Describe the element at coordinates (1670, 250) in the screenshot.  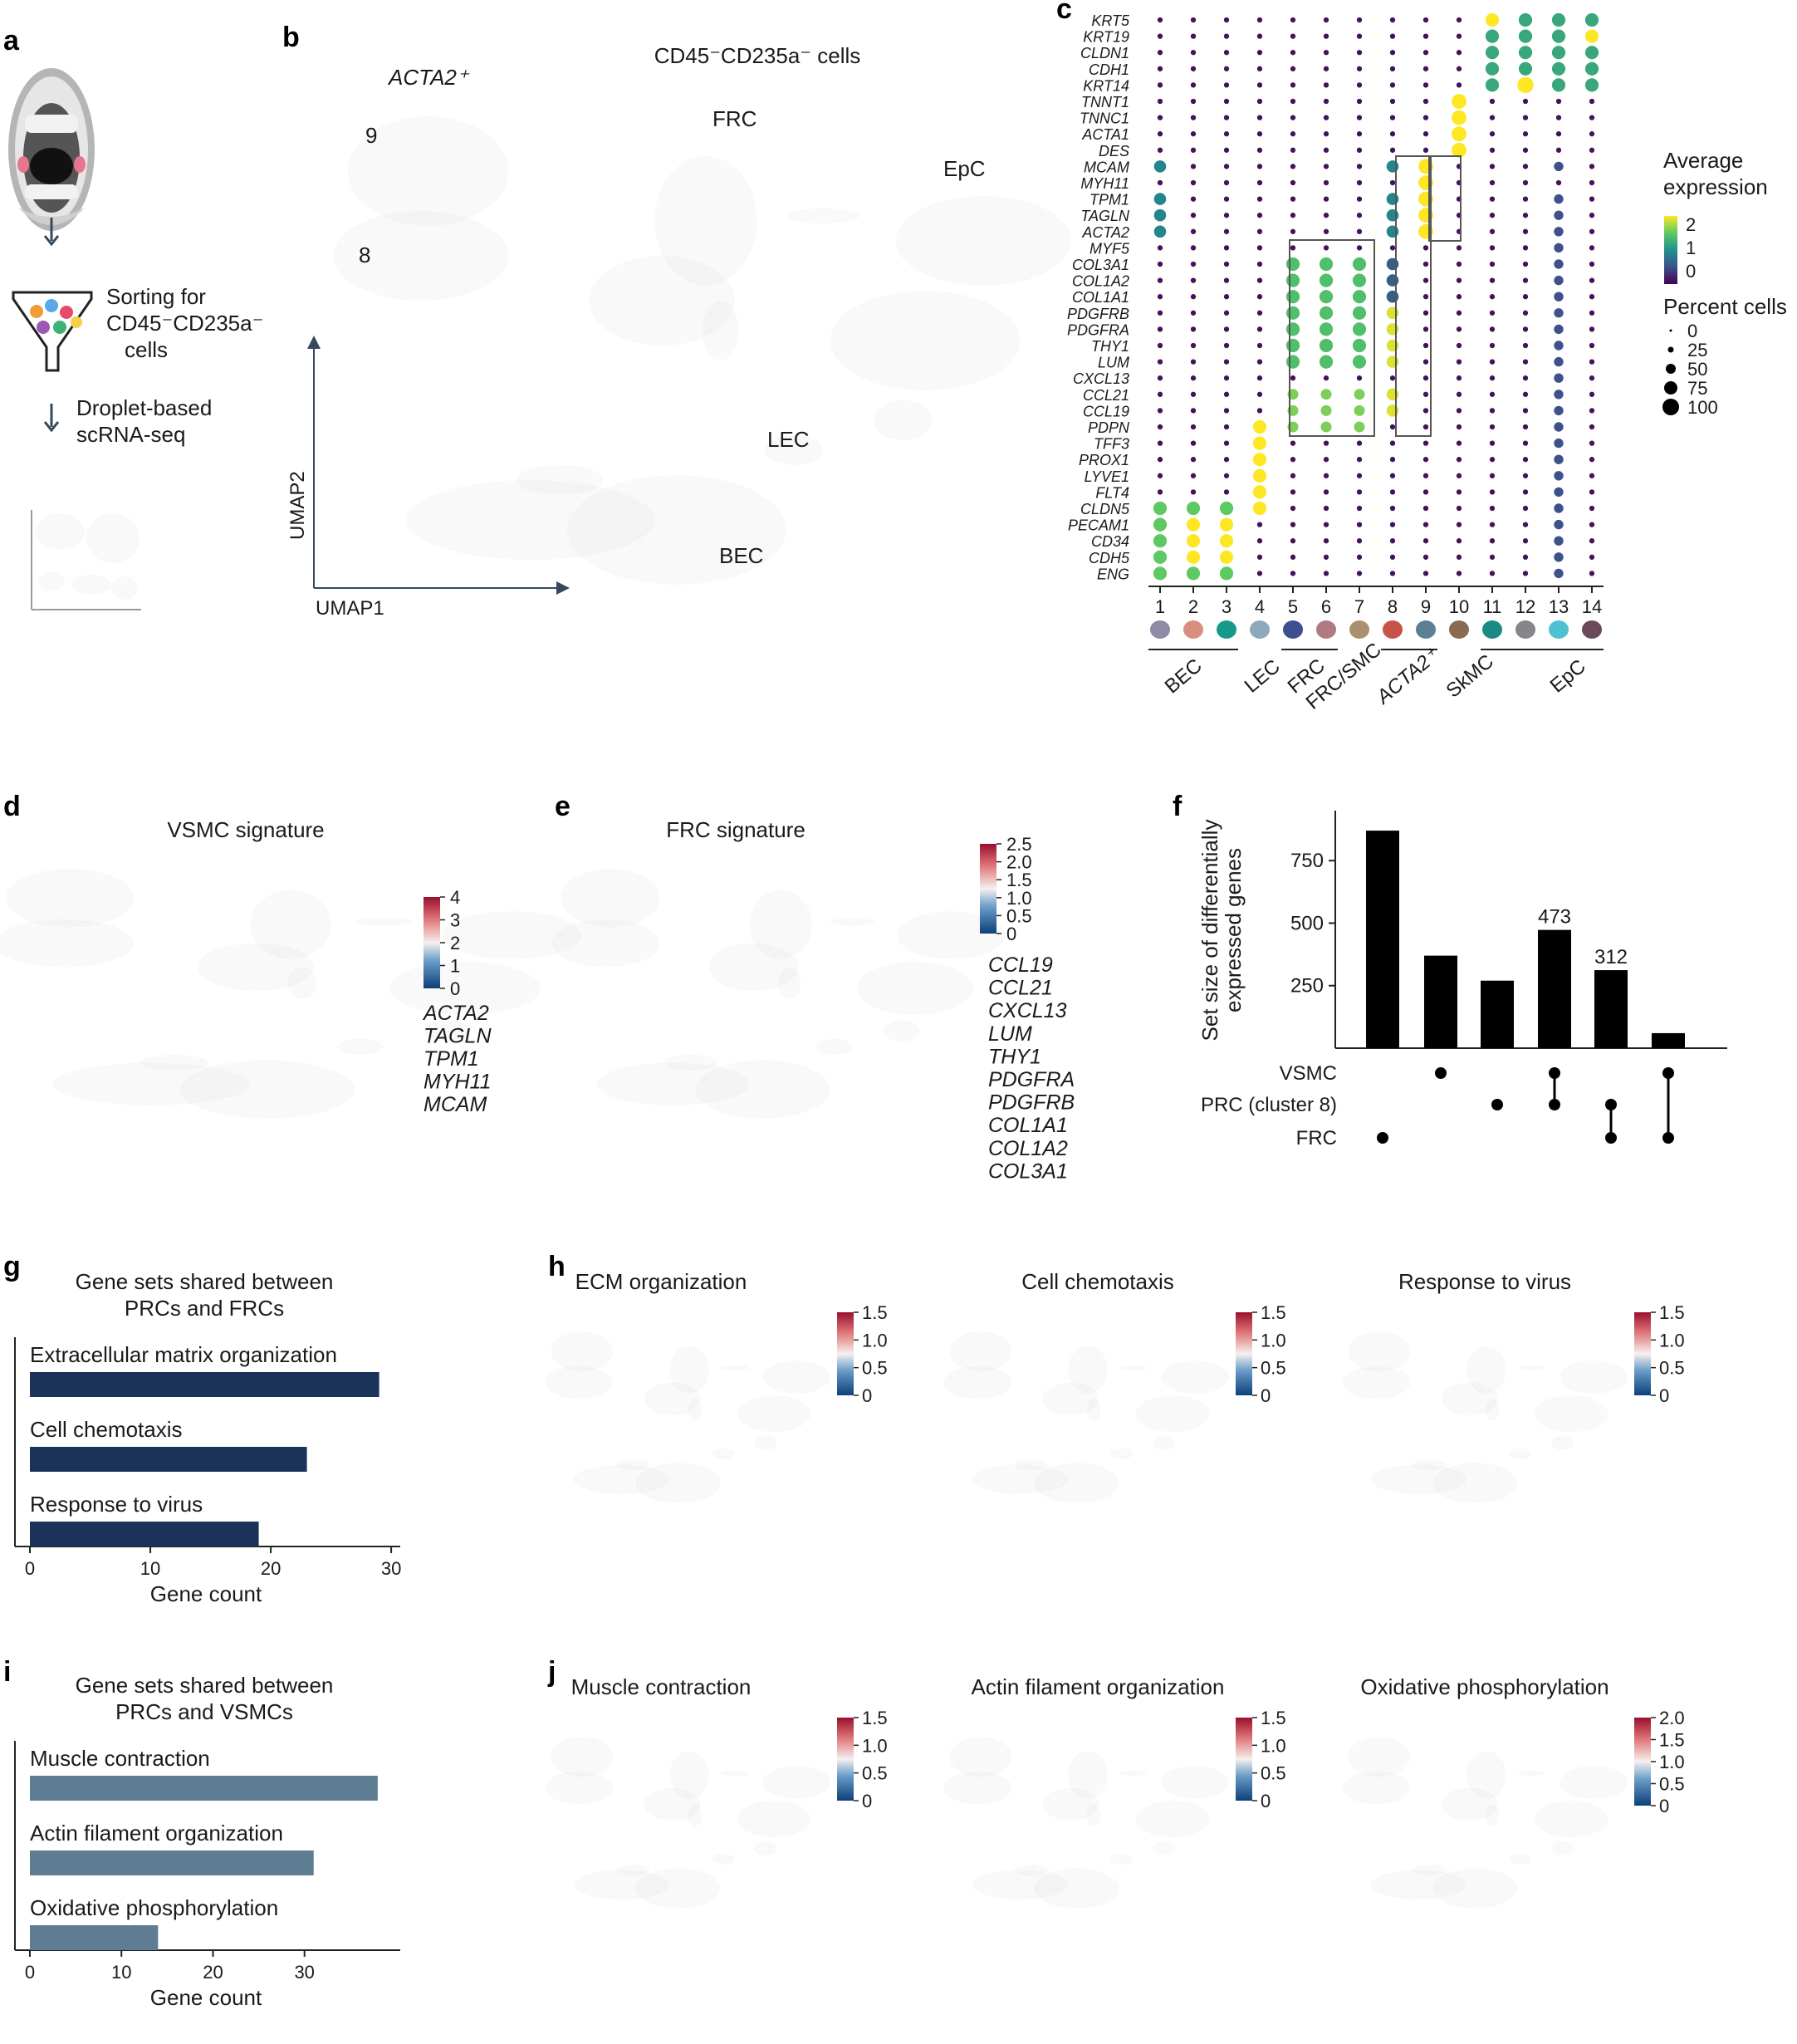
I see `avg-expression-colorbar` at that location.